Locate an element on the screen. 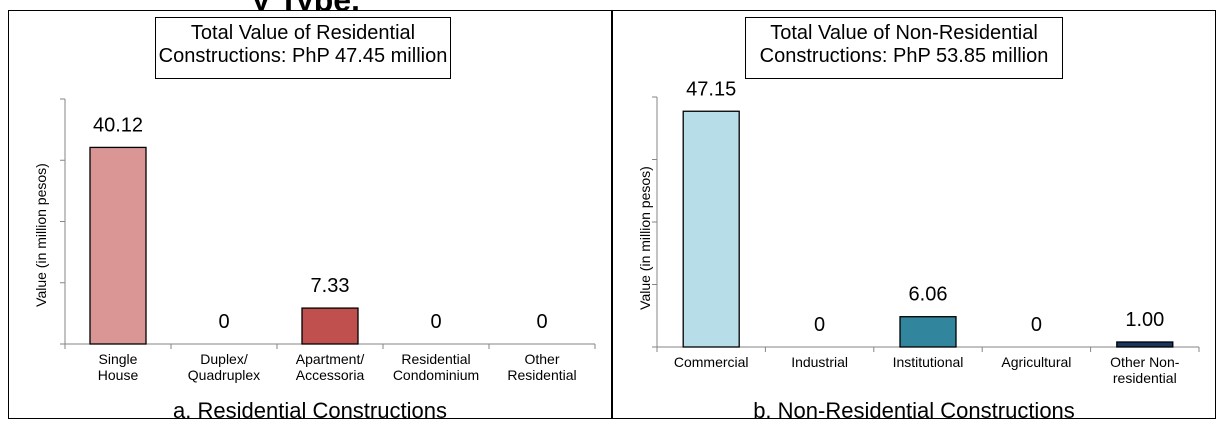 The image size is (1223, 424). non-residential-data-label: 47.15 is located at coordinates (711, 89).